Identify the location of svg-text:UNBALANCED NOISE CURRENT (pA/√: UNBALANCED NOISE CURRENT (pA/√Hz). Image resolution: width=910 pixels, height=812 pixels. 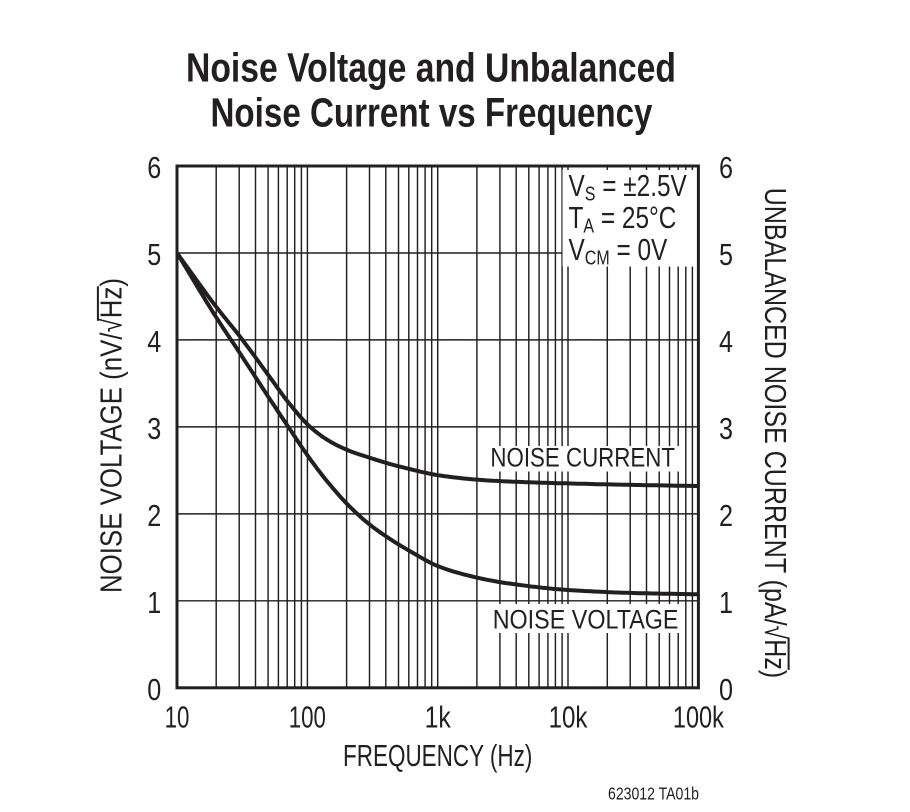
(775, 433).